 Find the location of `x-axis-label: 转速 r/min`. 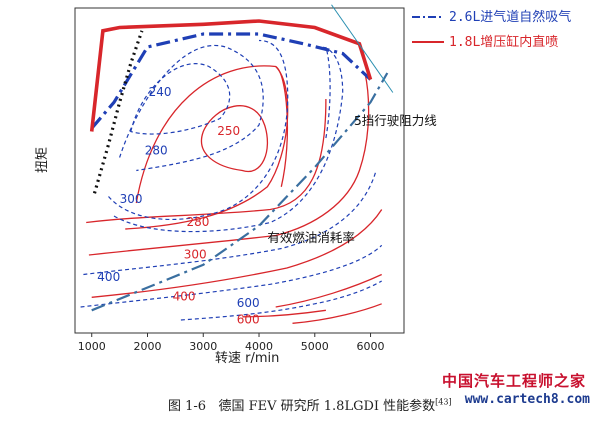

x-axis-label: 转速 r/min is located at coordinates (247, 358).